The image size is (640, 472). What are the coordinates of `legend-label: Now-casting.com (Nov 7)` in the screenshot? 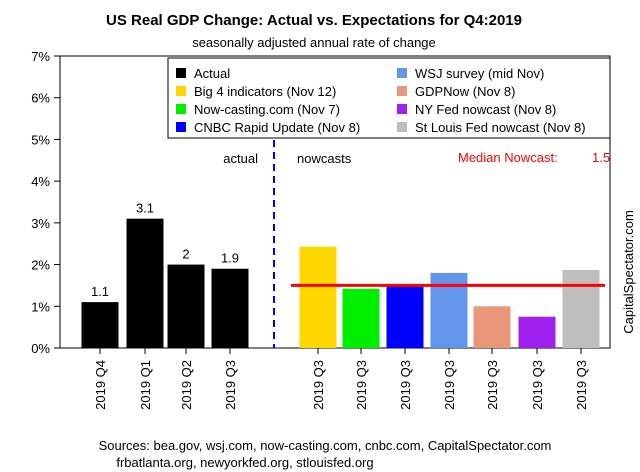 It's located at (267, 109).